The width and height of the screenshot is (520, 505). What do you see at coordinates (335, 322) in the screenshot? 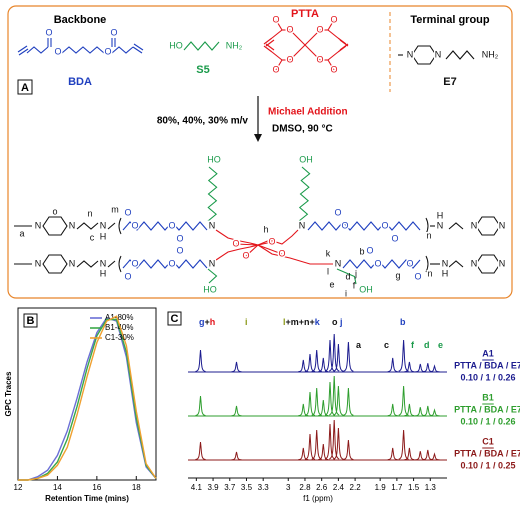
I see `peak-label: o` at bounding box center [335, 322].